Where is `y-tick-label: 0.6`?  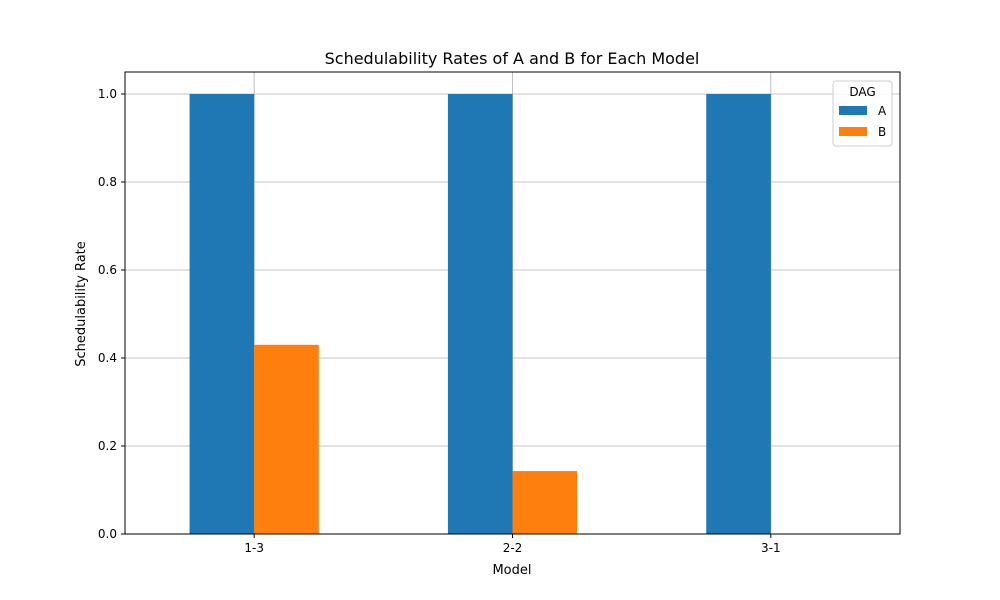 y-tick-label: 0.6 is located at coordinates (107, 270).